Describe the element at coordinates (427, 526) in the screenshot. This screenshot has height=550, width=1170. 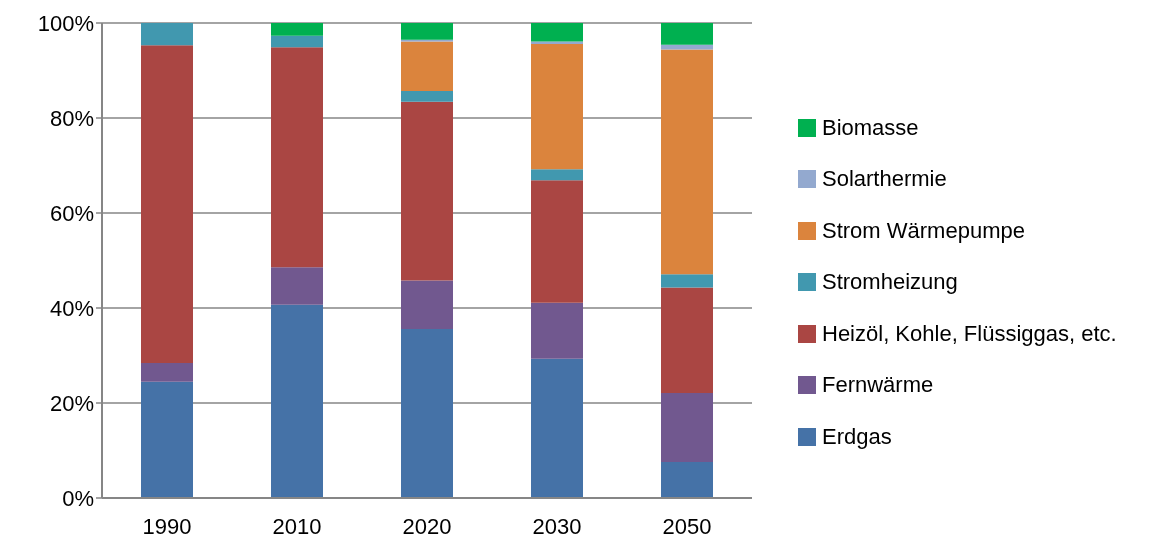
I see `x-tick-label: 2020` at that location.